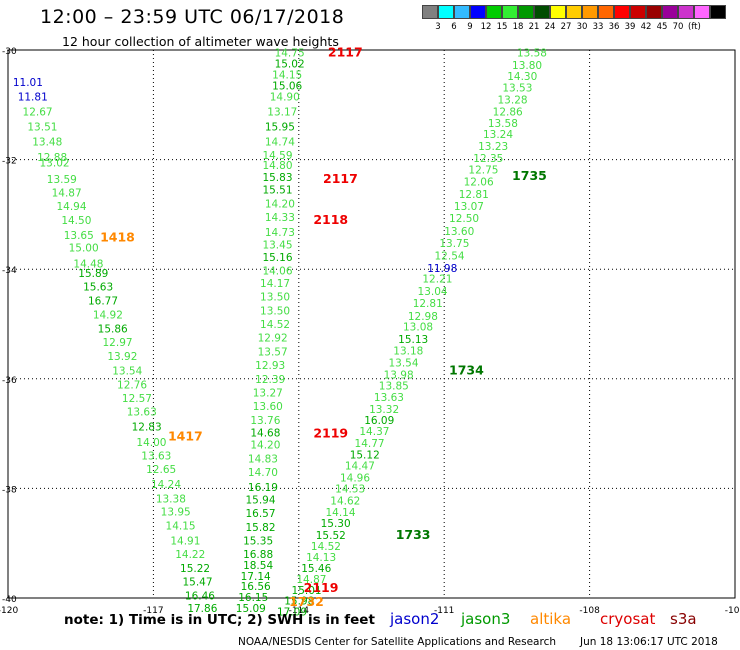 This screenshot has height=650, width=740. I want to click on data-point-label: 14.30, so click(522, 77).